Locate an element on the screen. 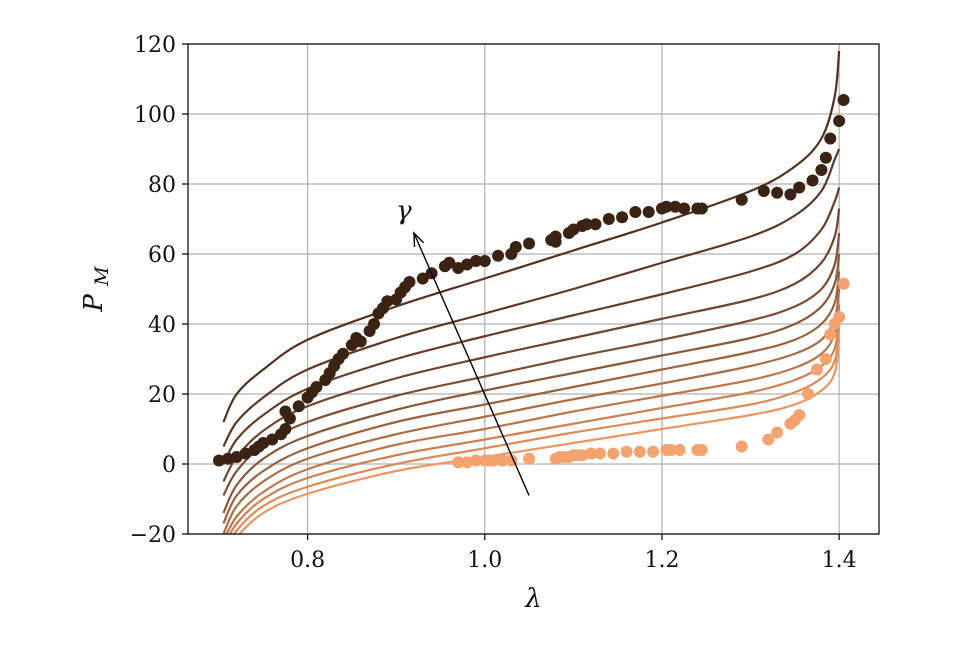 This screenshot has height=647, width=970. annotation-arrow-head is located at coordinates (419, 239).